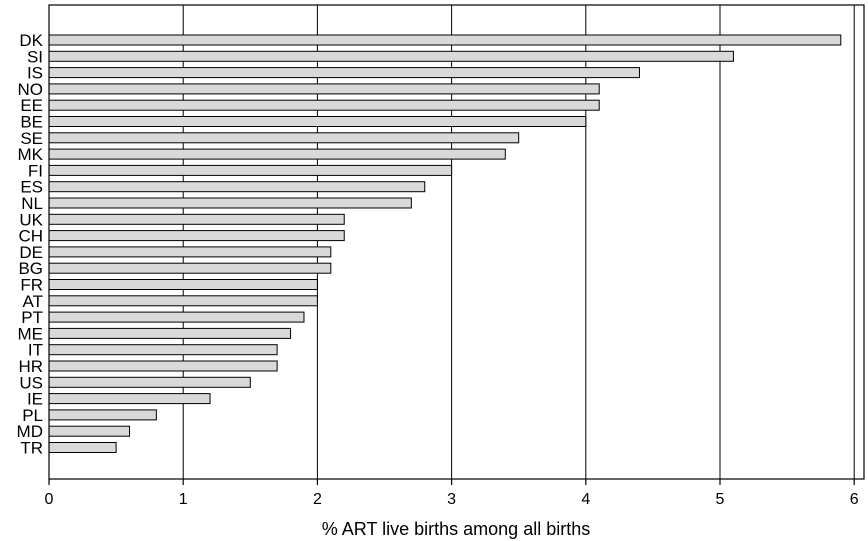  Describe the element at coordinates (31, 154) in the screenshot. I see `category-label-mk: MK` at that location.